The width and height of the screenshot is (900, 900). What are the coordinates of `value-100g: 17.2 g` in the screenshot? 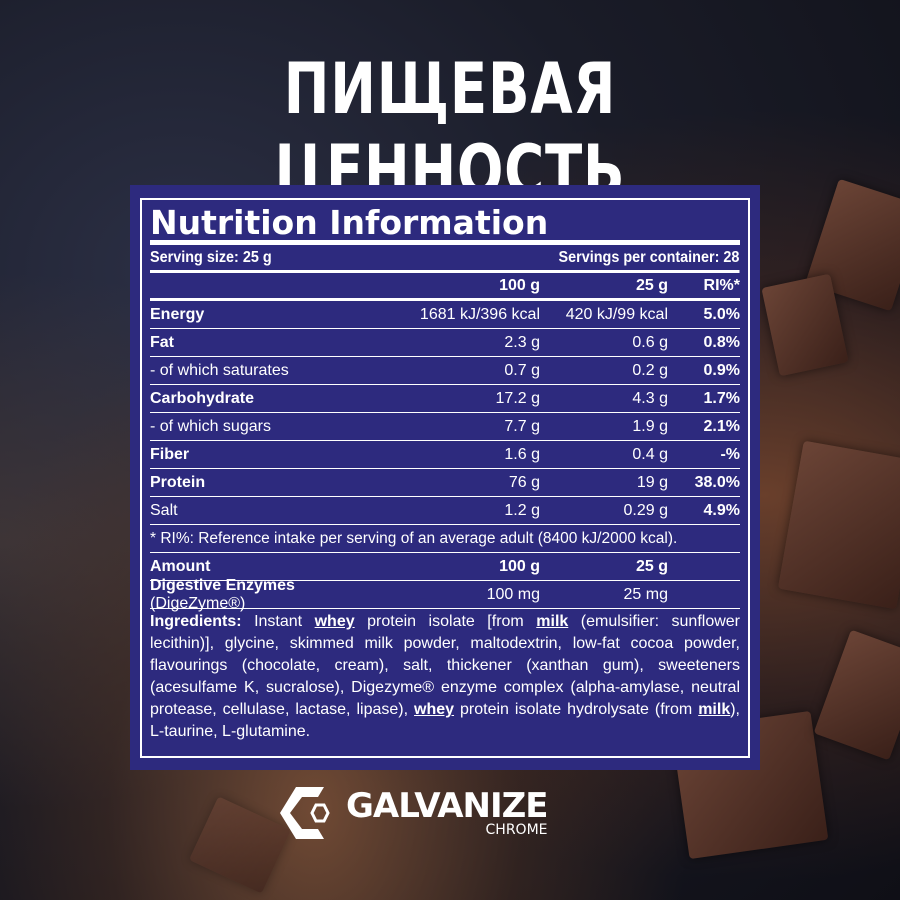 It's located at (517, 398).